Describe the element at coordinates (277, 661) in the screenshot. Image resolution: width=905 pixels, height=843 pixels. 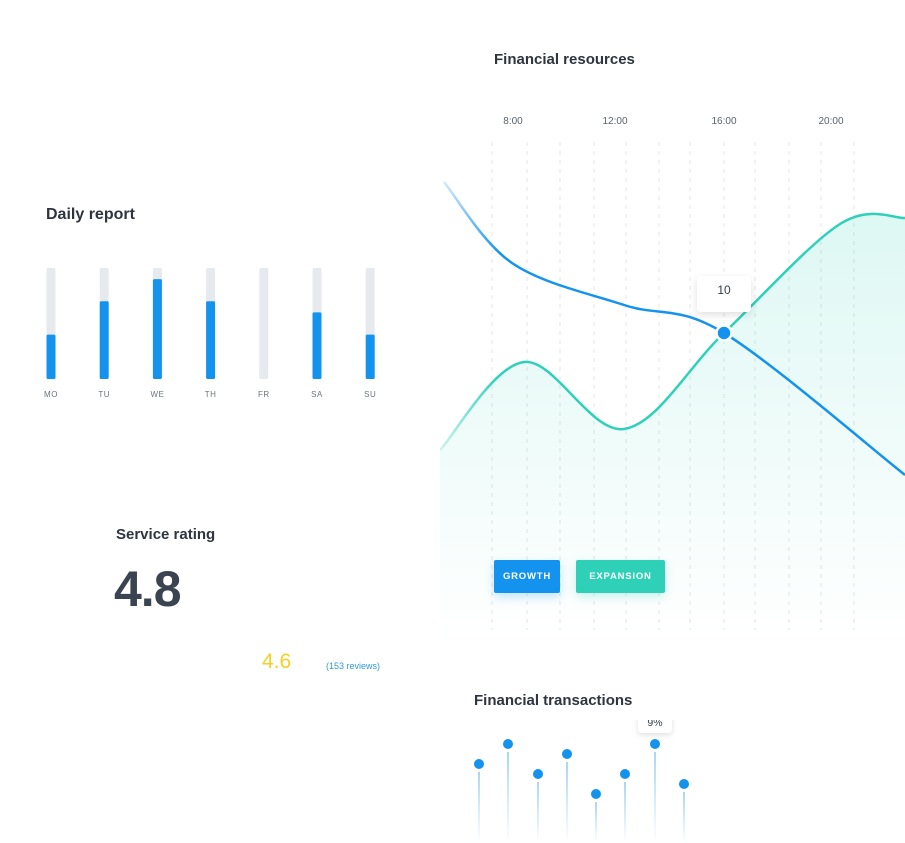
I see `secondary-rating-value: 4.6` at that location.